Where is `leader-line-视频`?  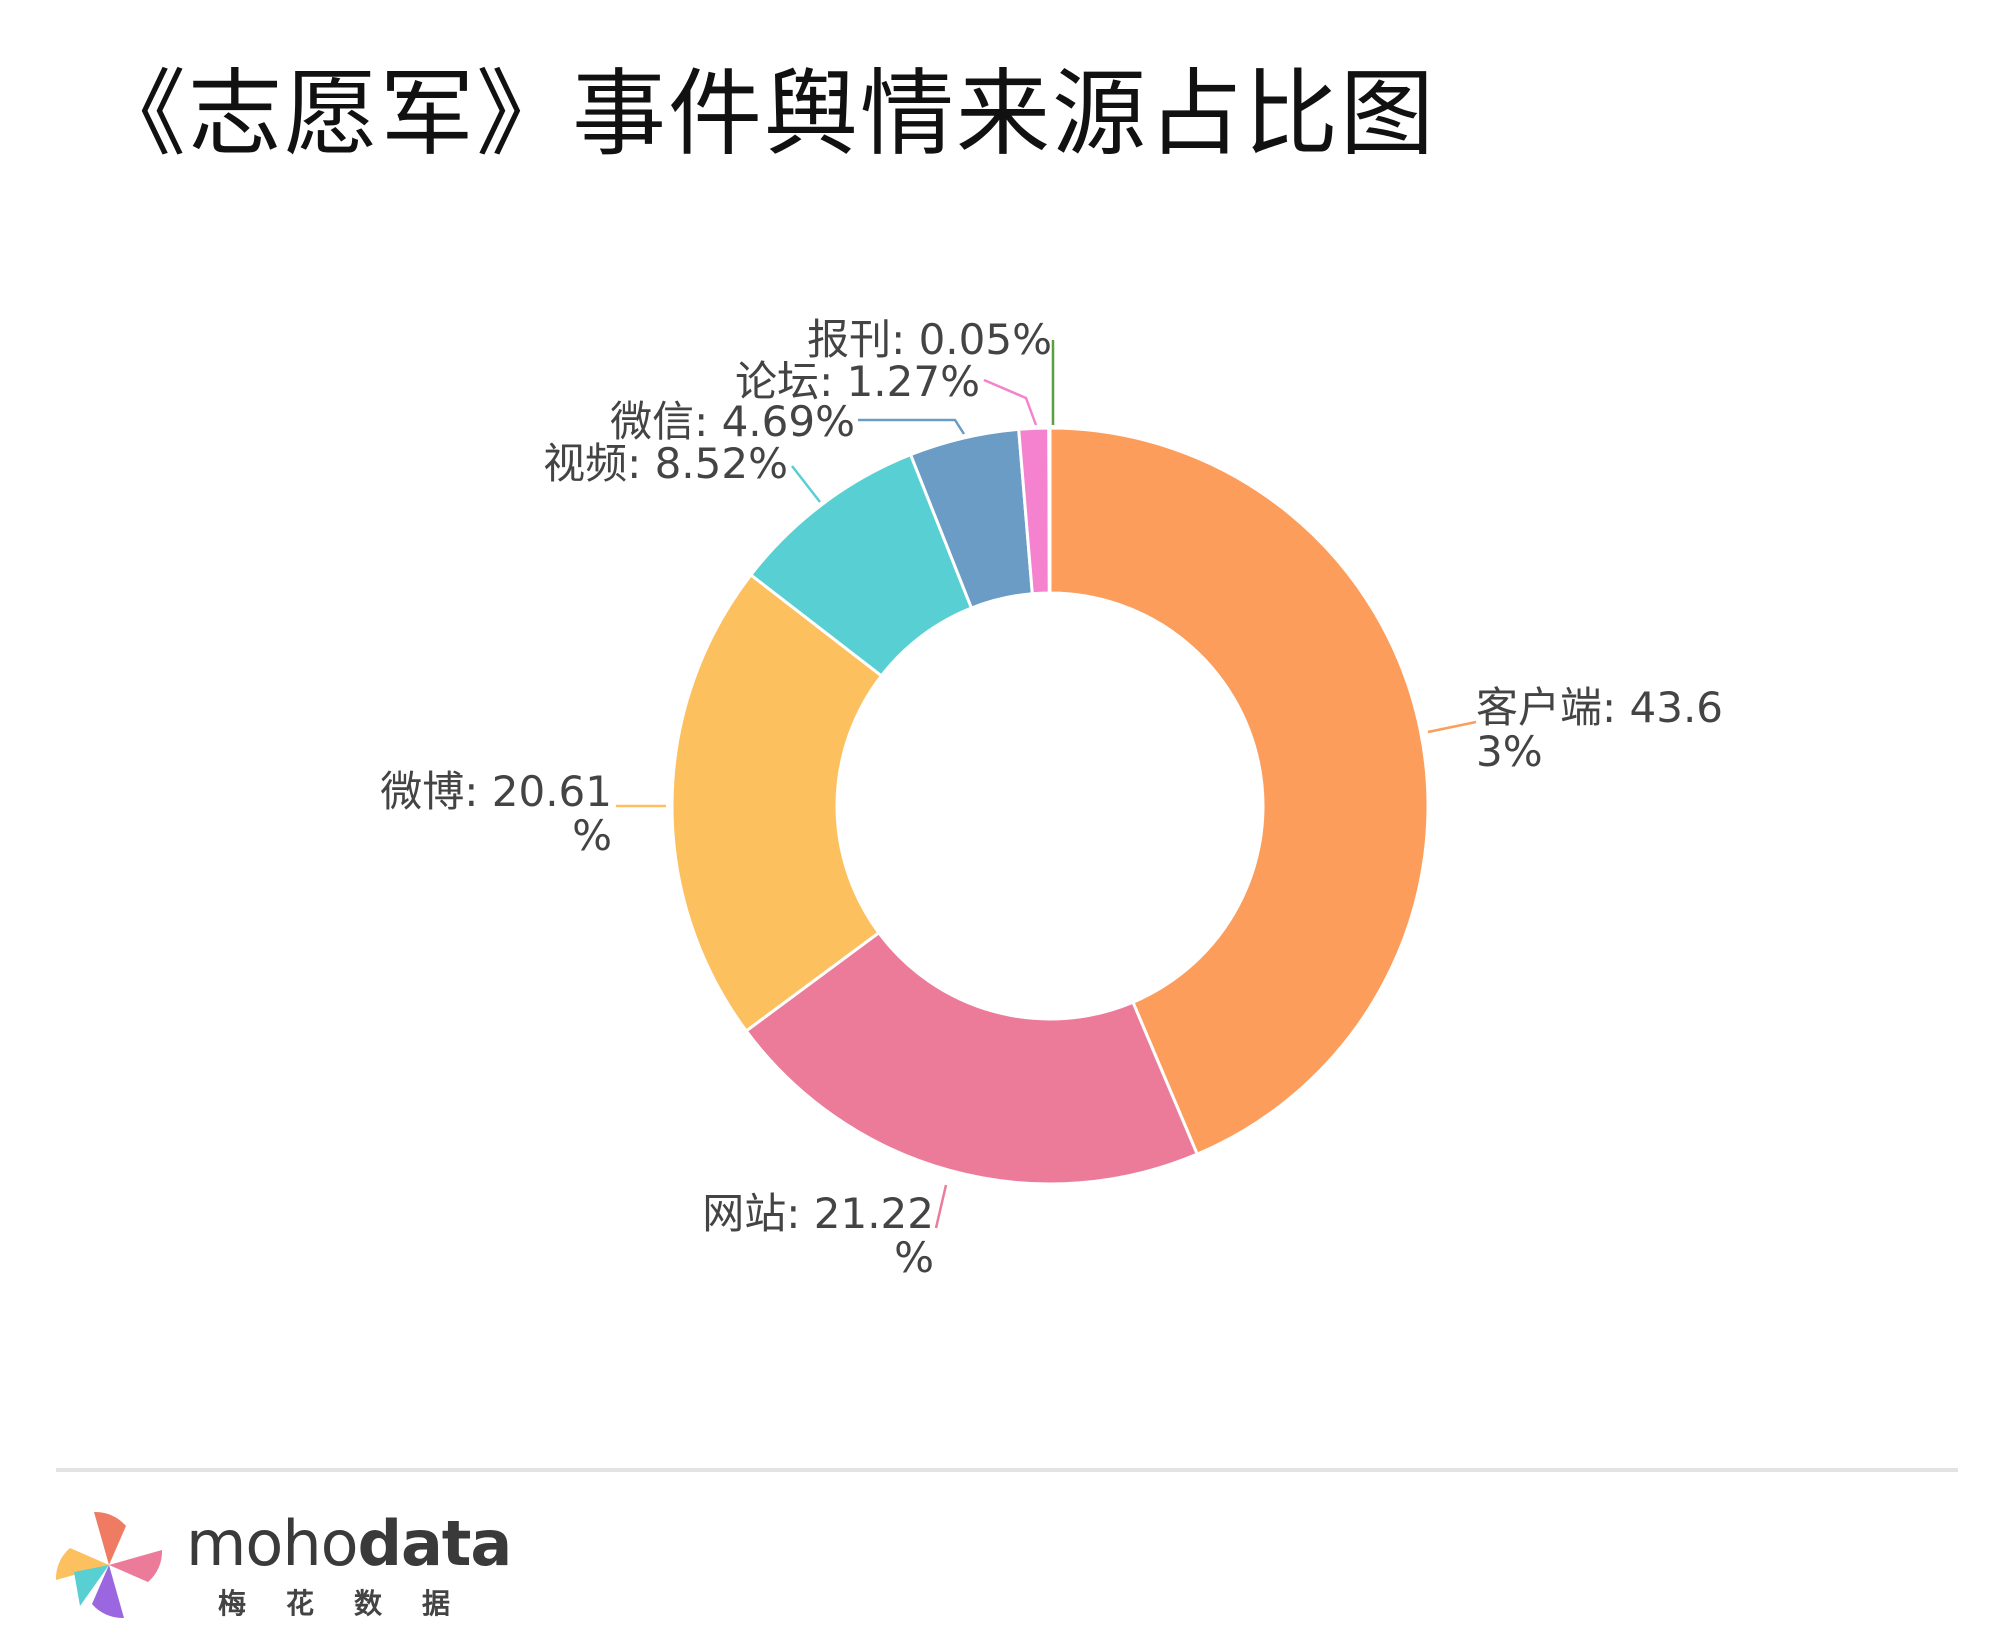
leader-line-视频 is located at coordinates (806, 484).